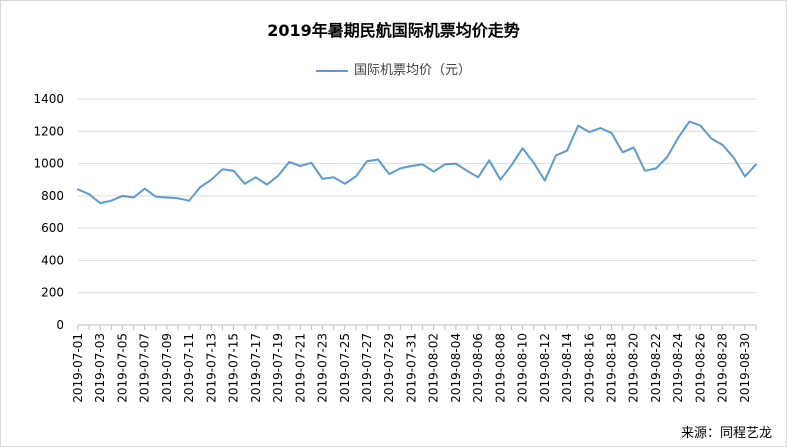 This screenshot has width=787, height=448. Describe the element at coordinates (331, 70) in the screenshot. I see `legend-swatch` at that location.